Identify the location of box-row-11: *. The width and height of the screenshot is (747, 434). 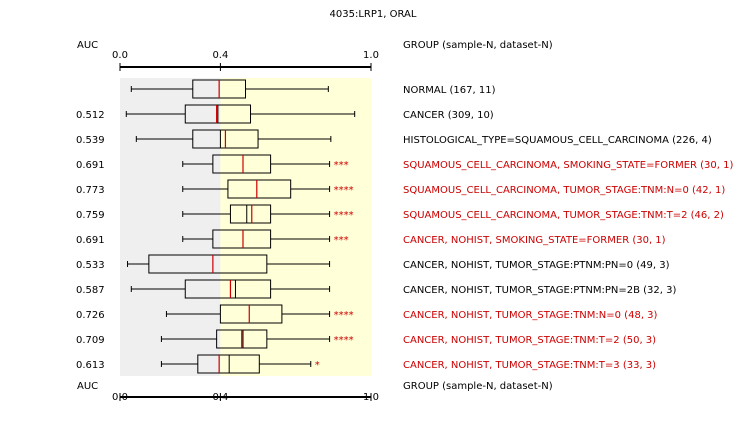
(240, 364).